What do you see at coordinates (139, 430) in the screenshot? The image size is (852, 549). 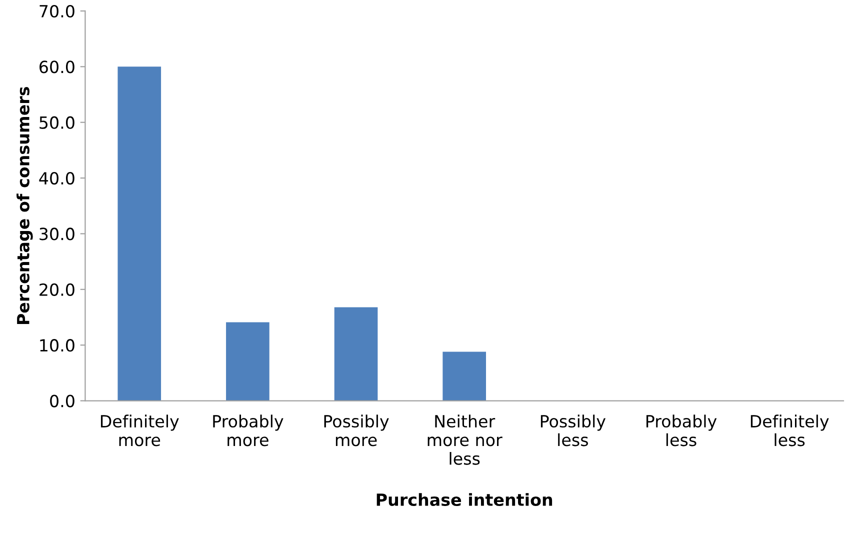 I see `x-tick-label: Definitely more` at bounding box center [139, 430].